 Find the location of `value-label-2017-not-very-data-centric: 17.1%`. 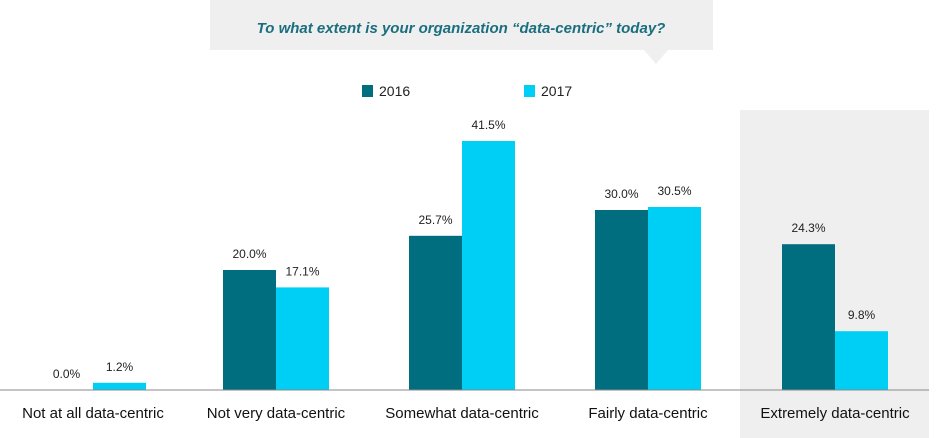

value-label-2017-not-very-data-centric: 17.1% is located at coordinates (302, 271).